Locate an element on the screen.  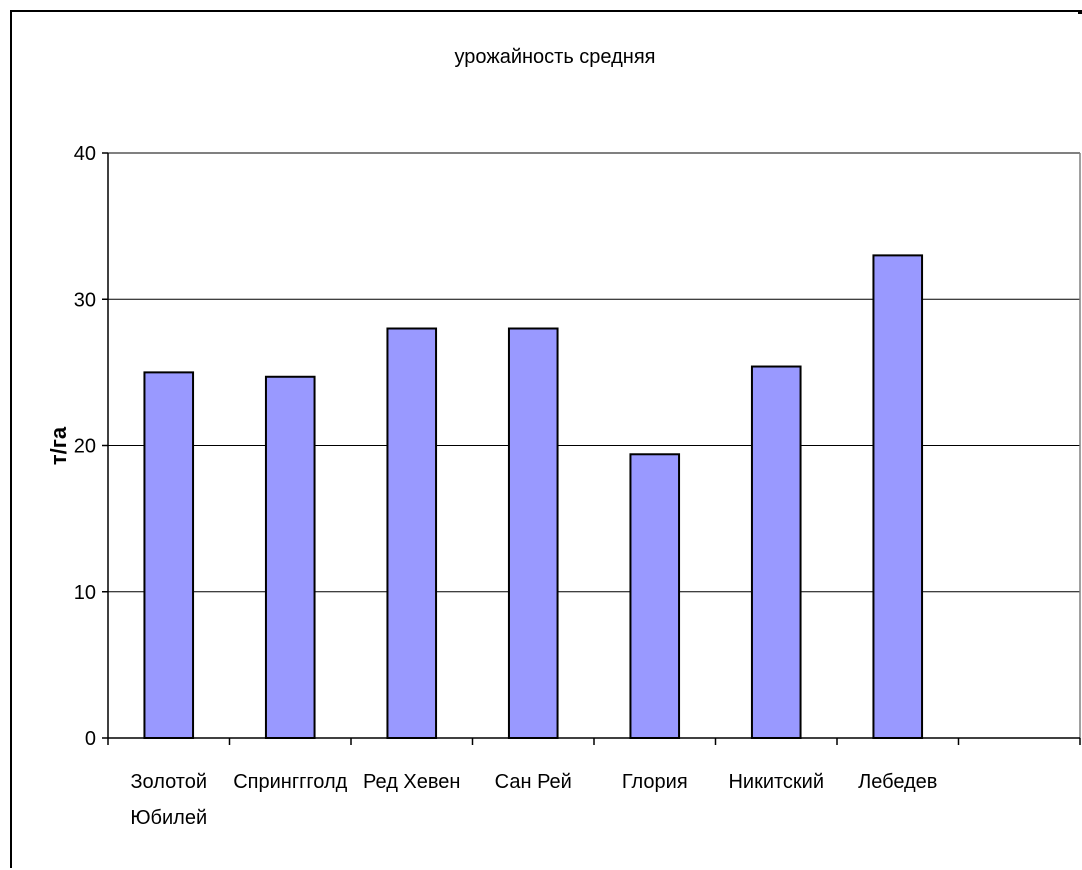
chart-title: урожайность средняя is located at coordinates (555, 57).